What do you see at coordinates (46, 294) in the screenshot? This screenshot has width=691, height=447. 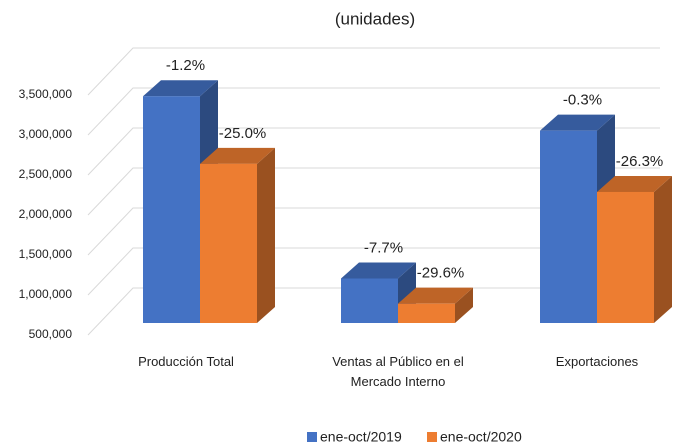 I see `y-tick-label: 1,000,000` at bounding box center [46, 294].